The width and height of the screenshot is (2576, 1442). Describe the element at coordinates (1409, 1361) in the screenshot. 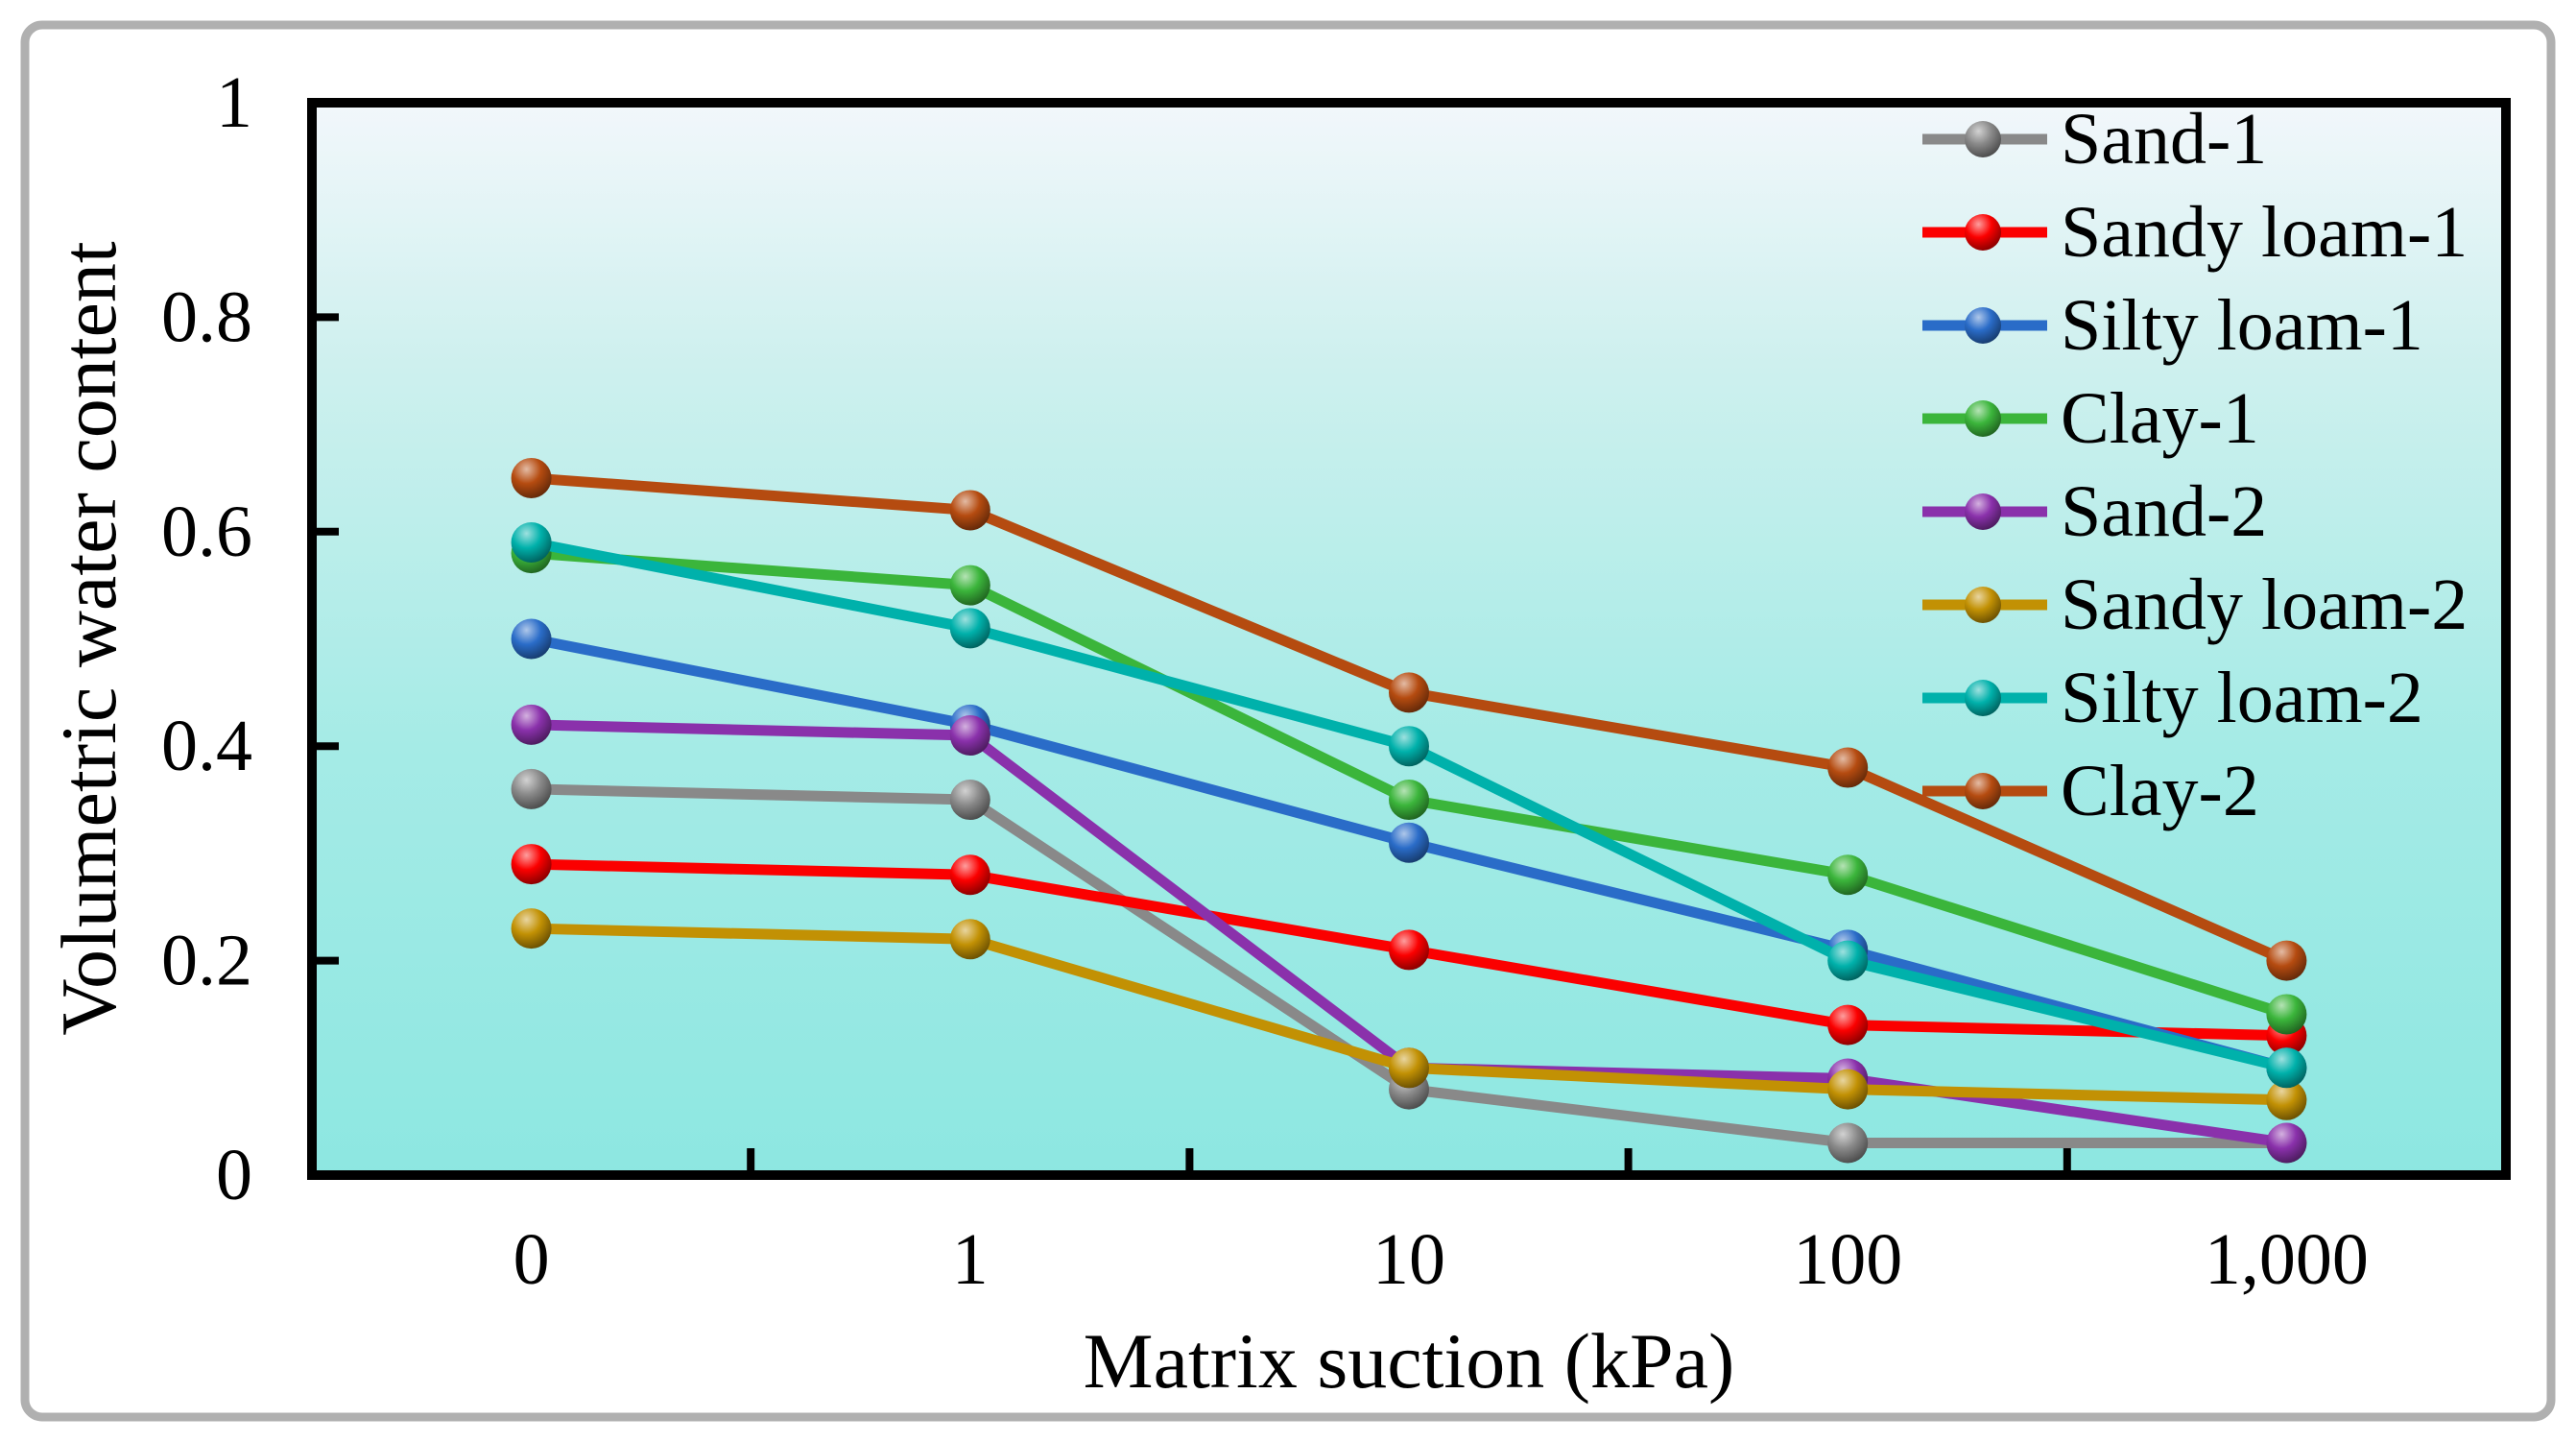

I see `x-axis-title: Matrix suction (kPa)` at that location.